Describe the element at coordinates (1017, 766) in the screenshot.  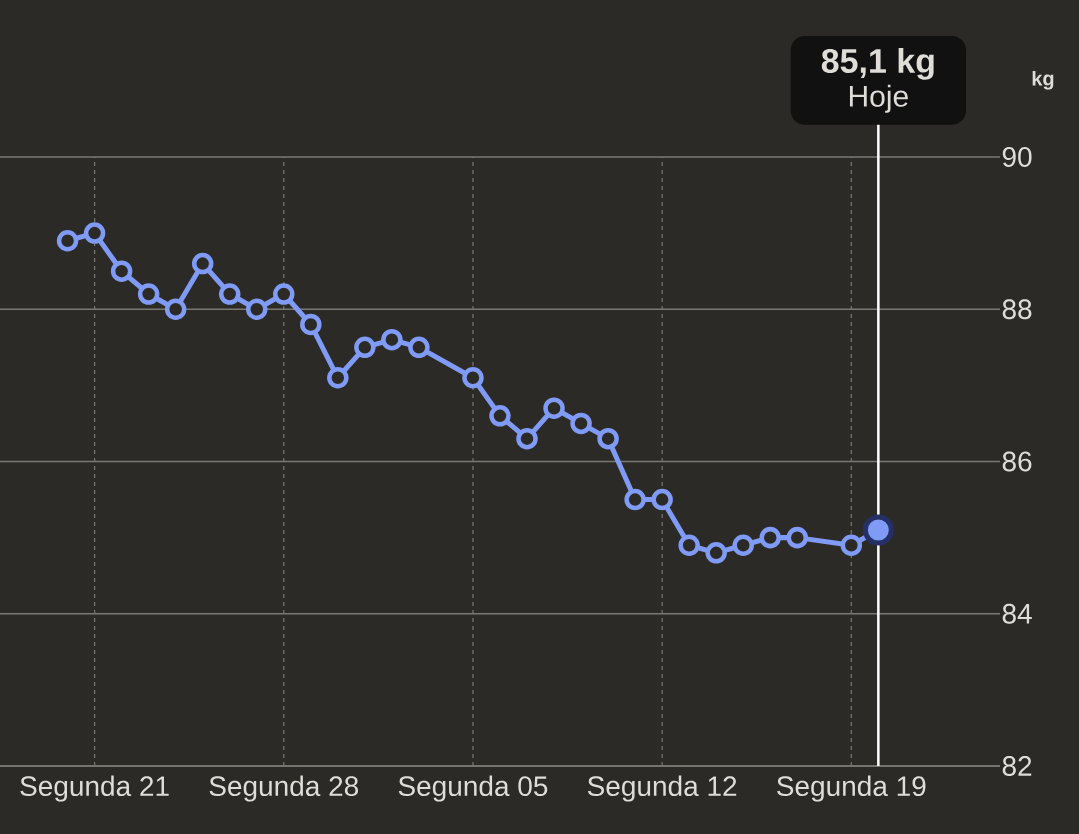
I see `y-tick-label: 82` at that location.